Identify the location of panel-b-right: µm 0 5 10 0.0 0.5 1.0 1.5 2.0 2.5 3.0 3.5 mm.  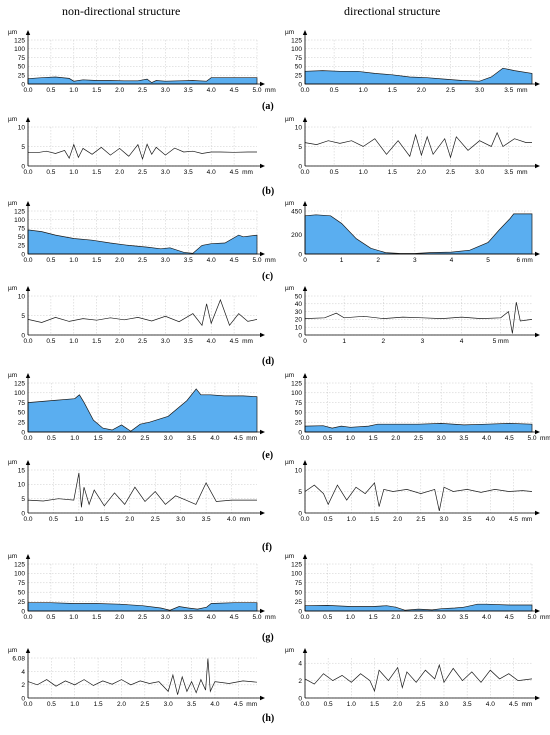
(412, 146).